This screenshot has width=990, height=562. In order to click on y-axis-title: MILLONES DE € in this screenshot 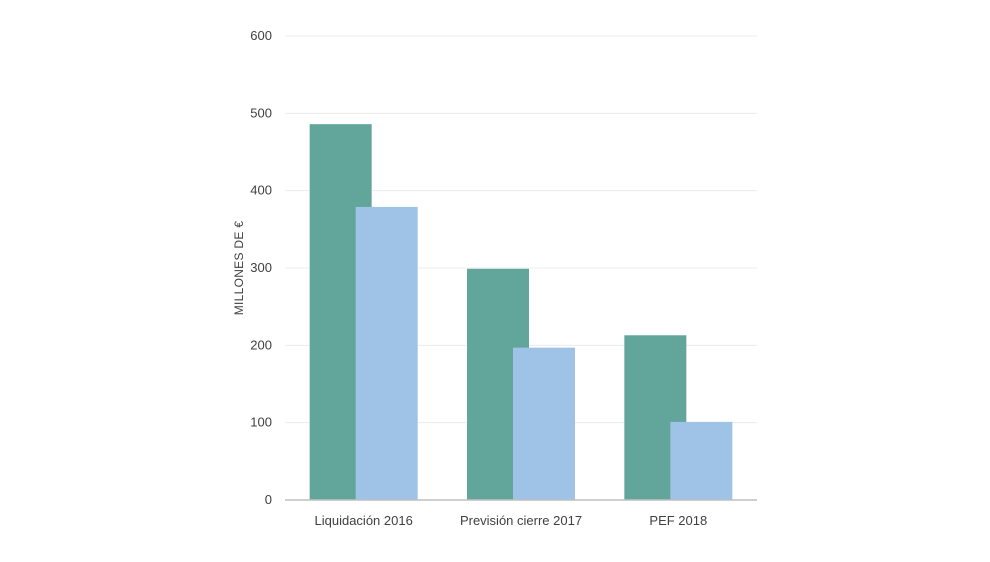, I will do `click(239, 268)`.